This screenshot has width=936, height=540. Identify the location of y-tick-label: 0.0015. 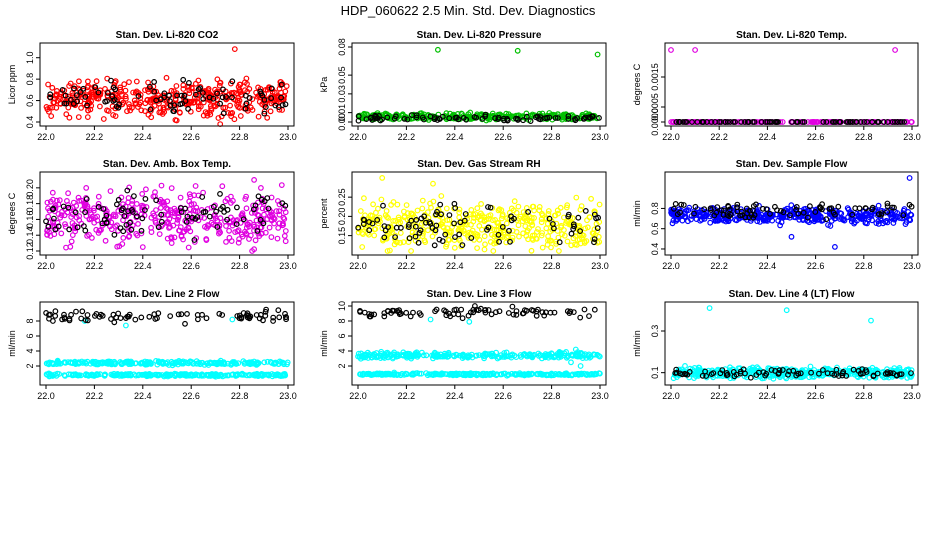
(655, 77).